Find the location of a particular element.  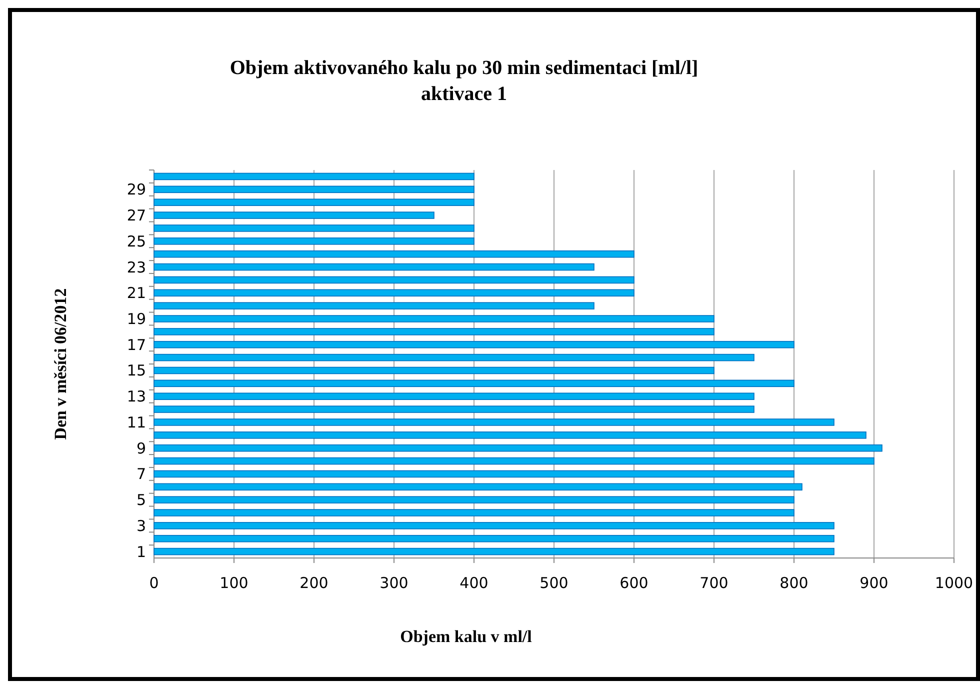

x-tick-label: 500 is located at coordinates (554, 583).